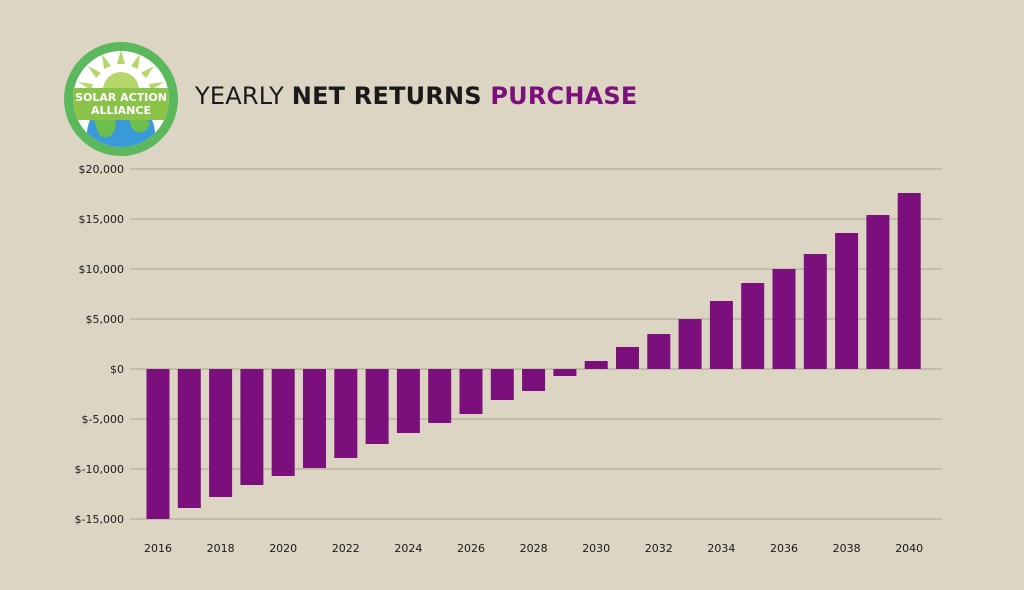  Describe the element at coordinates (909, 548) in the screenshot. I see `x-tick-label: 2040` at that location.